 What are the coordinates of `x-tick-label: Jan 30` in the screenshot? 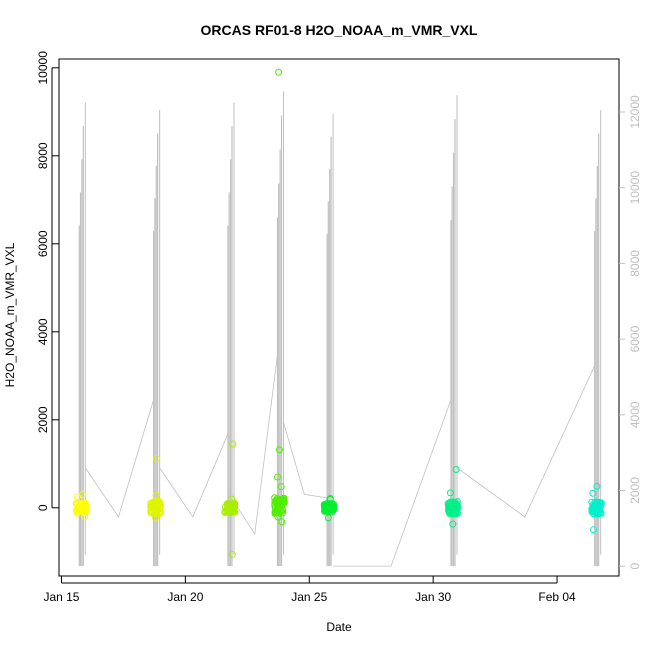 It's located at (433, 597).